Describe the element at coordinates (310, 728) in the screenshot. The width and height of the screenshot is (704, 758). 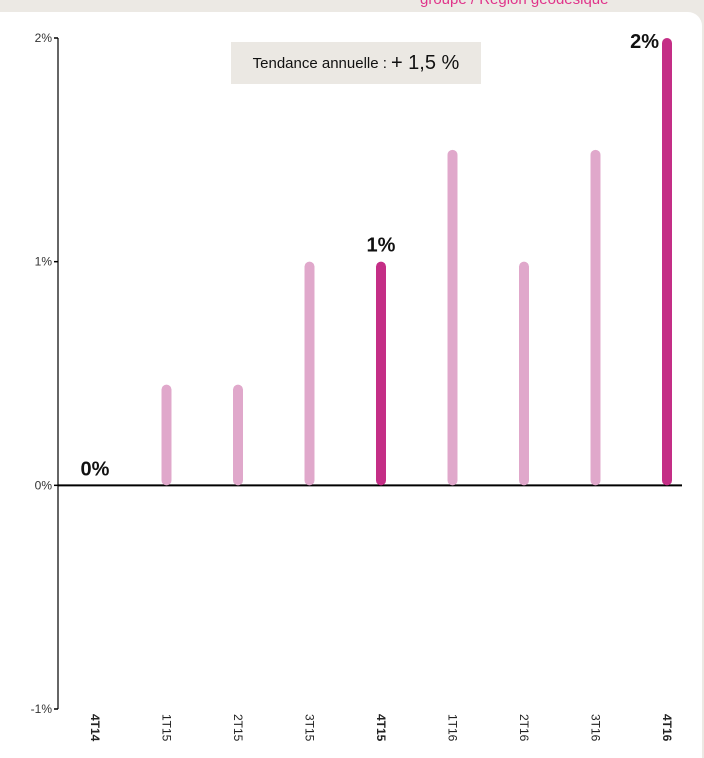
I see `x-category-label: 3T15` at that location.